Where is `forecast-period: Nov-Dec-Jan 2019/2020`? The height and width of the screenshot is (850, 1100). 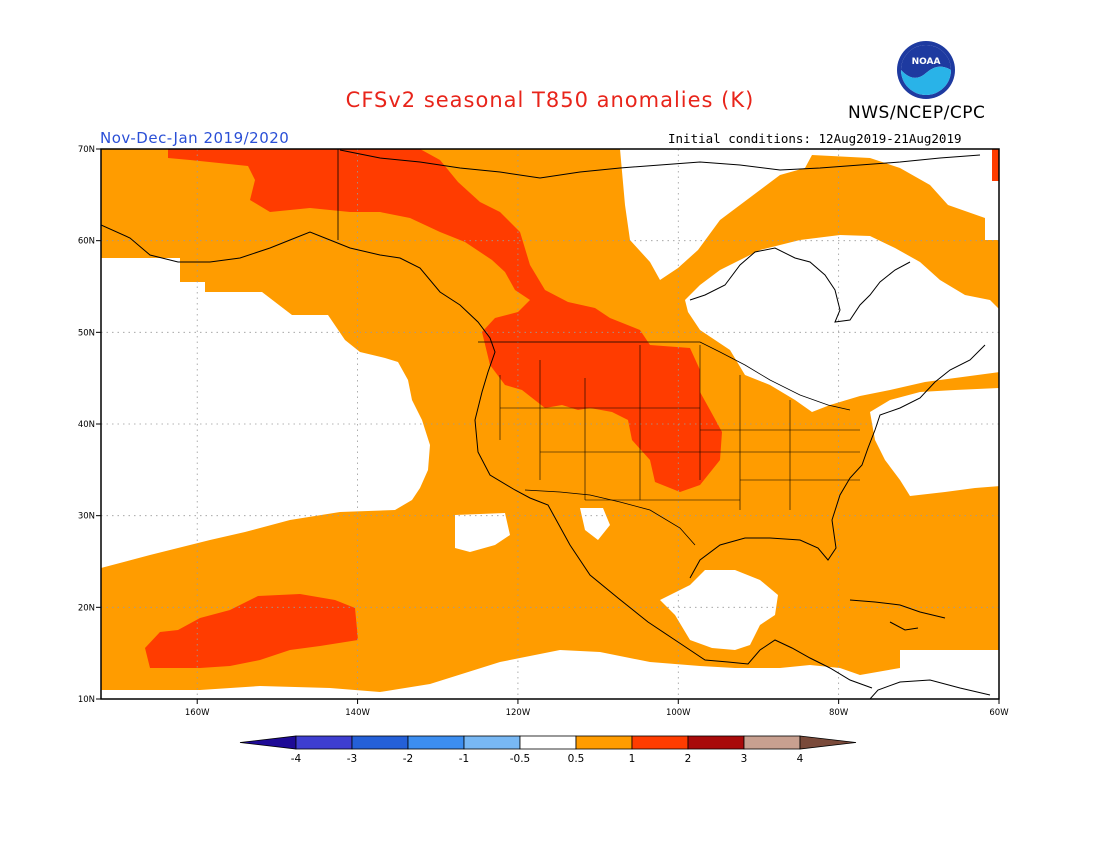 forecast-period: Nov-Dec-Jan 2019/2020 is located at coordinates (195, 138).